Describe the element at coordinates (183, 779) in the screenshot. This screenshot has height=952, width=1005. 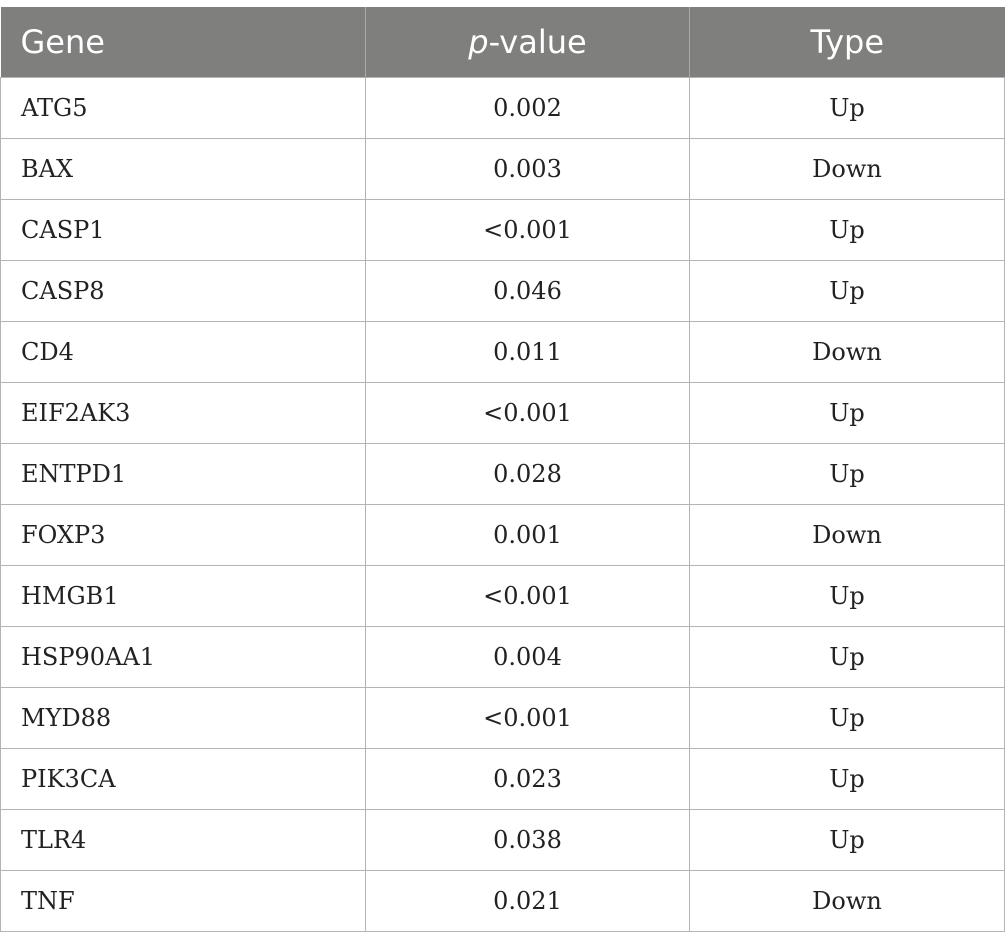
I see `cell-gene: PIK3CA` at that location.